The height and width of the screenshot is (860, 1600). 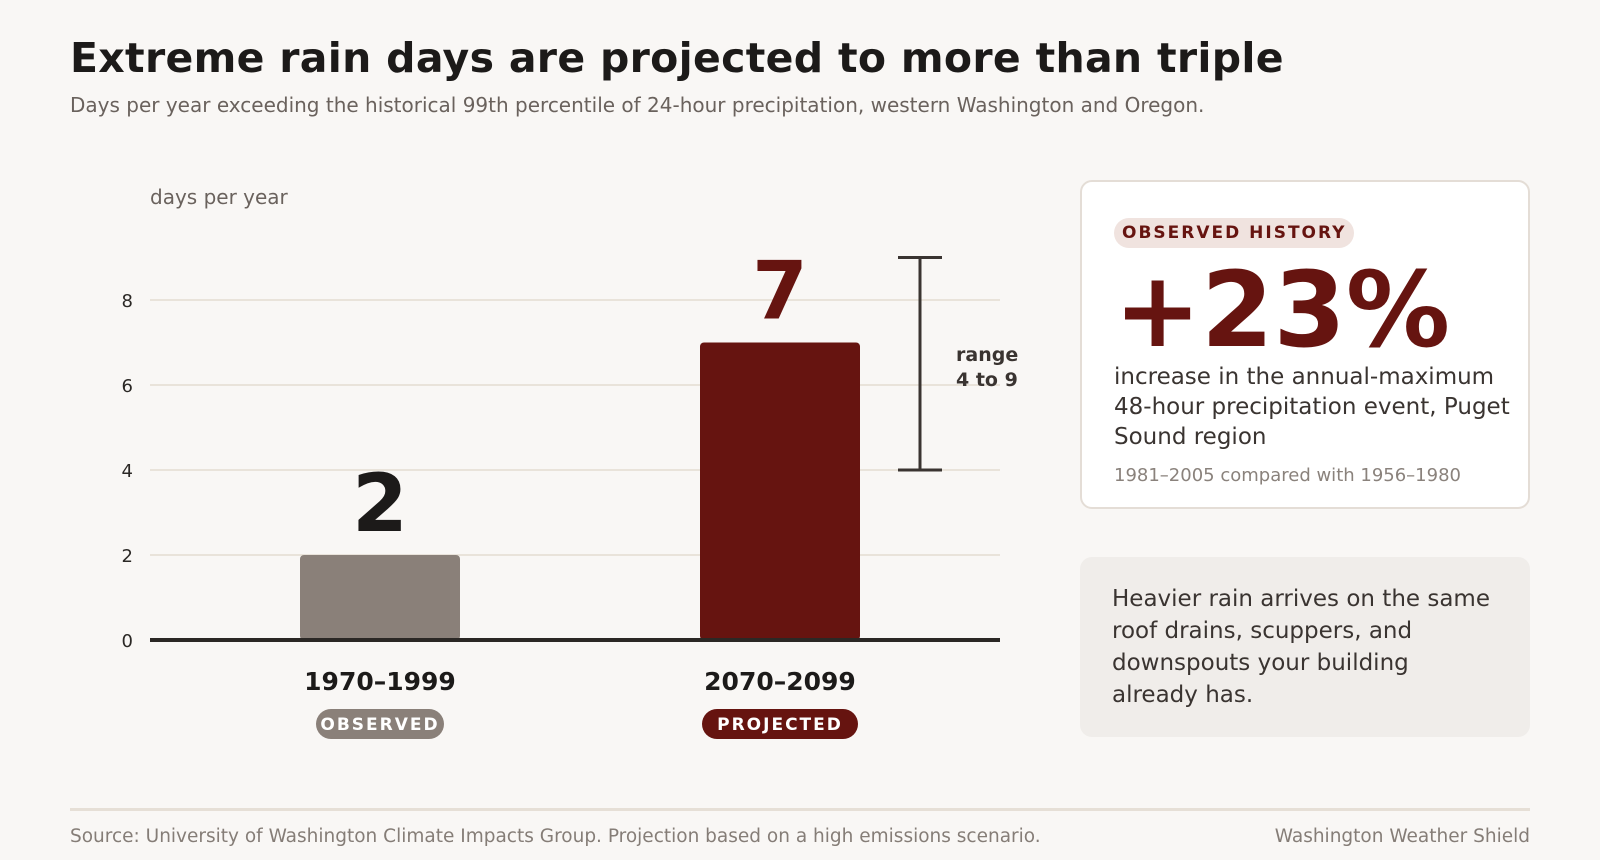 What do you see at coordinates (1402, 836) in the screenshot?
I see `brand-name: Washington Weather Shield` at bounding box center [1402, 836].